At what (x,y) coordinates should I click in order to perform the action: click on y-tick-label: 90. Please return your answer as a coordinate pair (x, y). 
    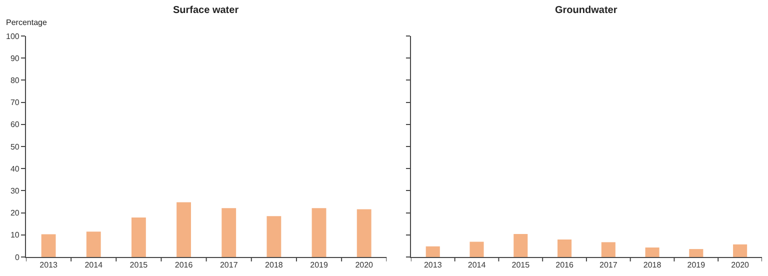
    Looking at the image, I should click on (15, 58).